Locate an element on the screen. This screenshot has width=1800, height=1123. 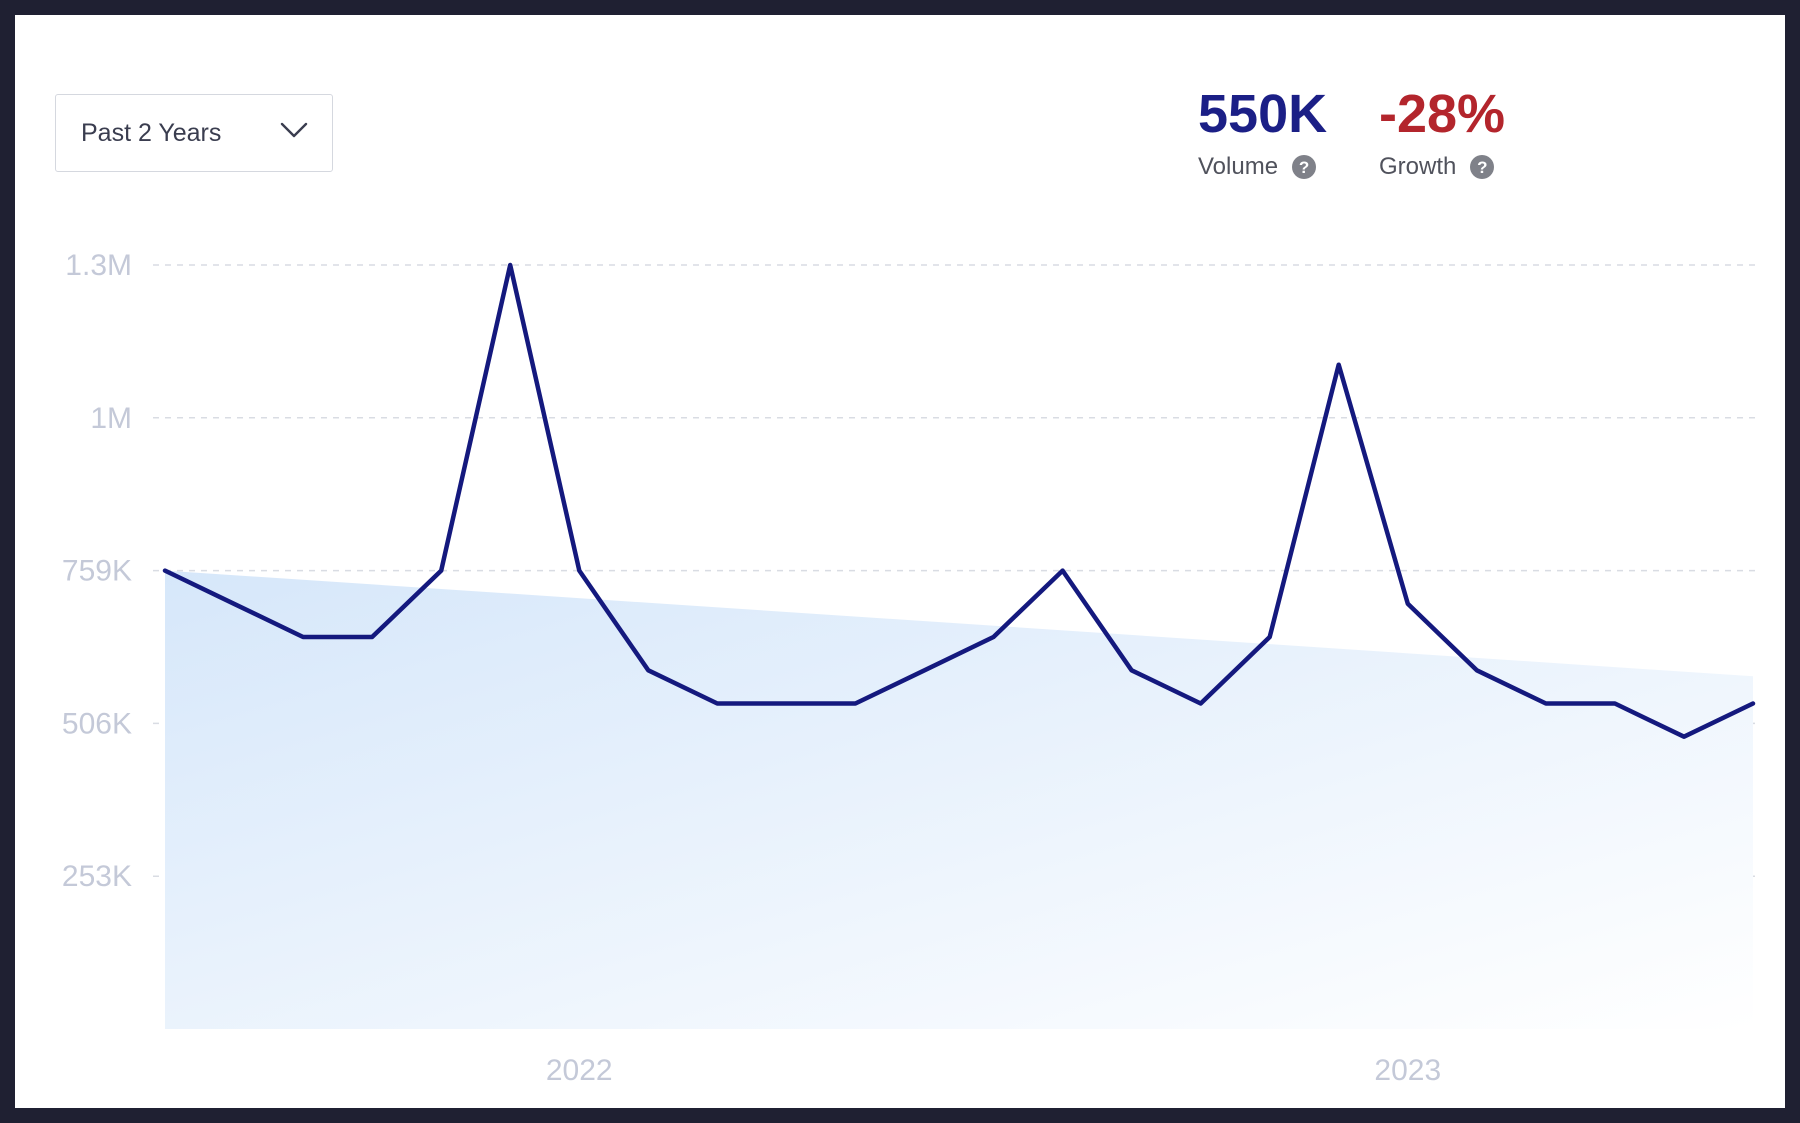
y-tick-label: 1M is located at coordinates (111, 418).